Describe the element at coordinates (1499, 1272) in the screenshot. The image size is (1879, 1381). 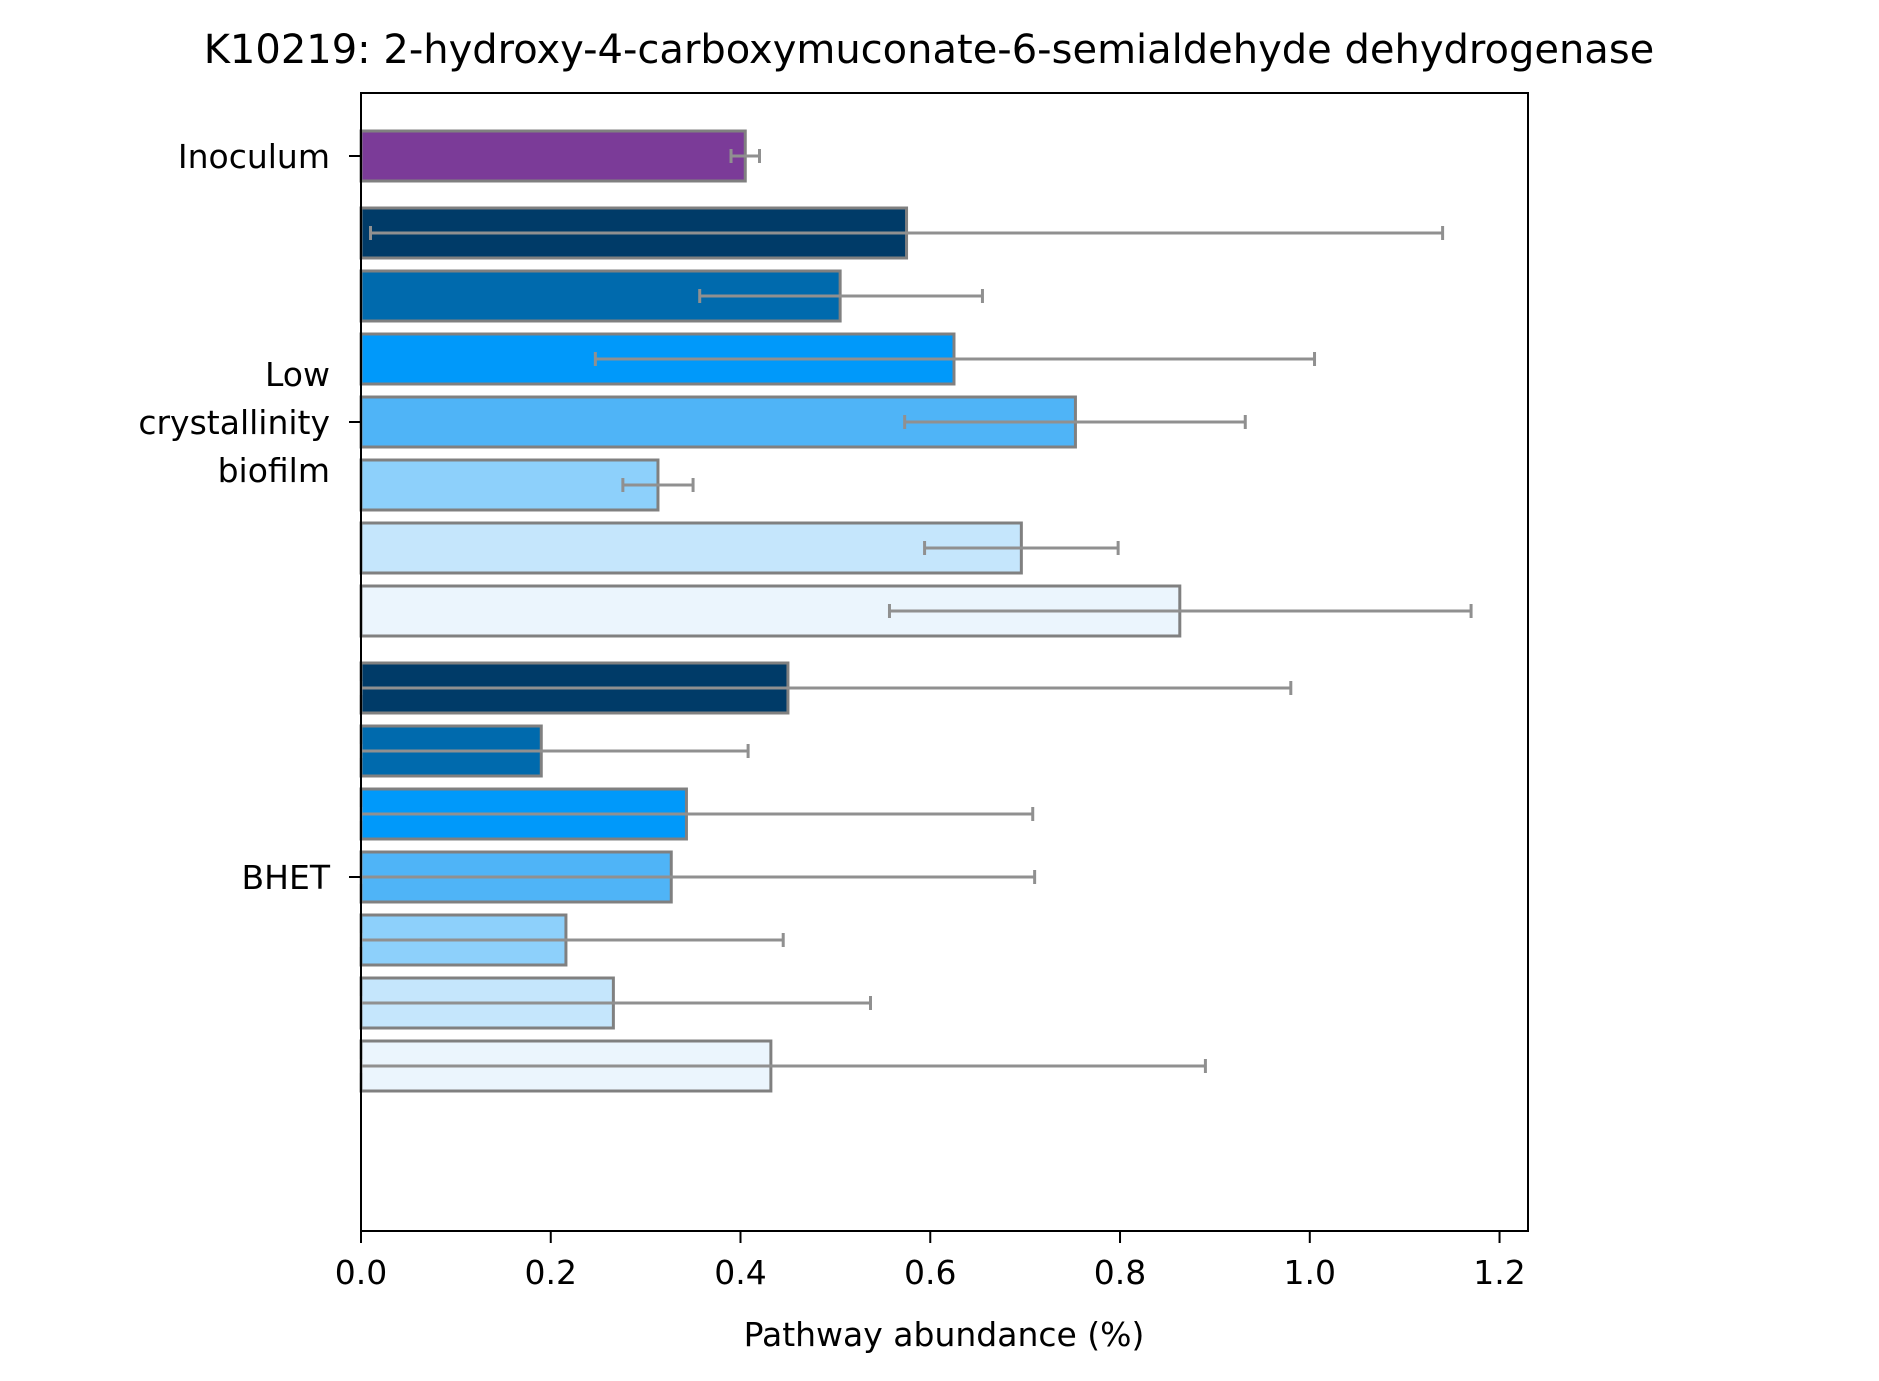
I see `x-tick-label: 1.2` at that location.